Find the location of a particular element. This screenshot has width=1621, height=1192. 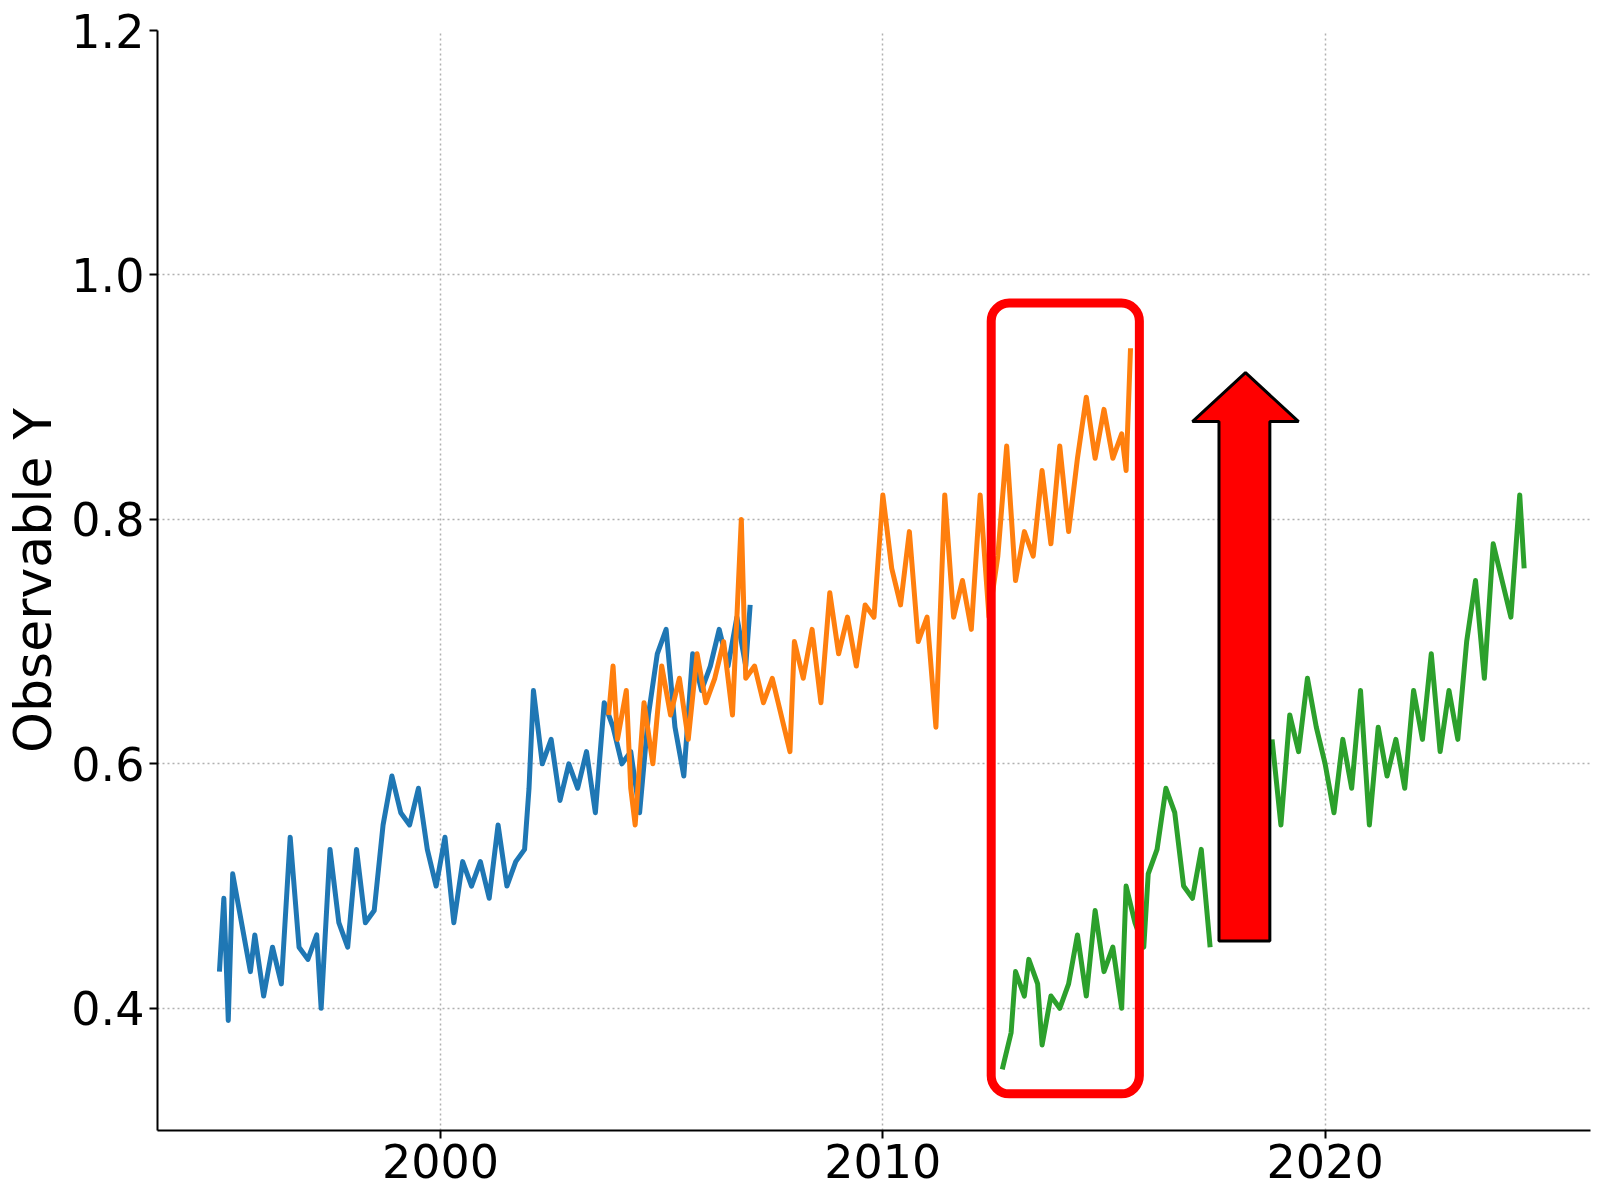

y-tick-label: 0.6 is located at coordinates (108, 764).